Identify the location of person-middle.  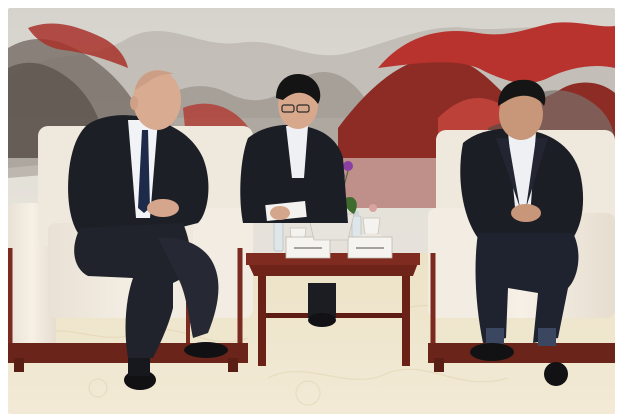
(294, 200).